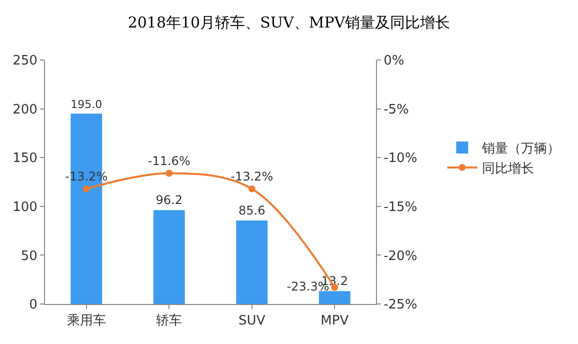 The image size is (578, 344). I want to click on data-label: -13.2%, so click(252, 176).